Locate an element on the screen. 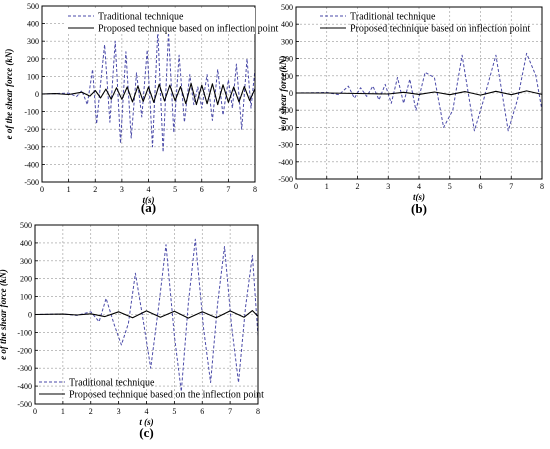 This screenshot has width=550, height=449. panel-label: (b) is located at coordinates (419, 208).